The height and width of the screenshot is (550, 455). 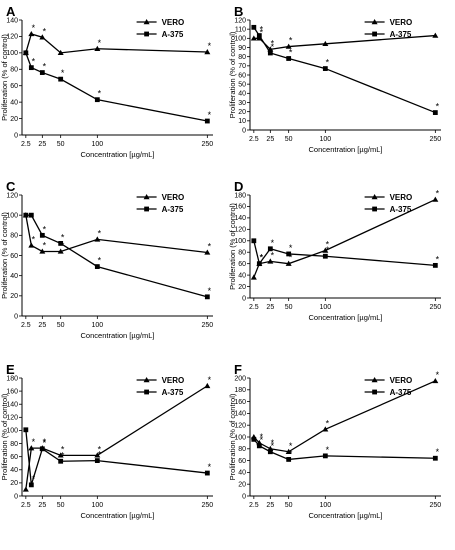 I want to click on y-tick-label: 140, so click(x=240, y=218).